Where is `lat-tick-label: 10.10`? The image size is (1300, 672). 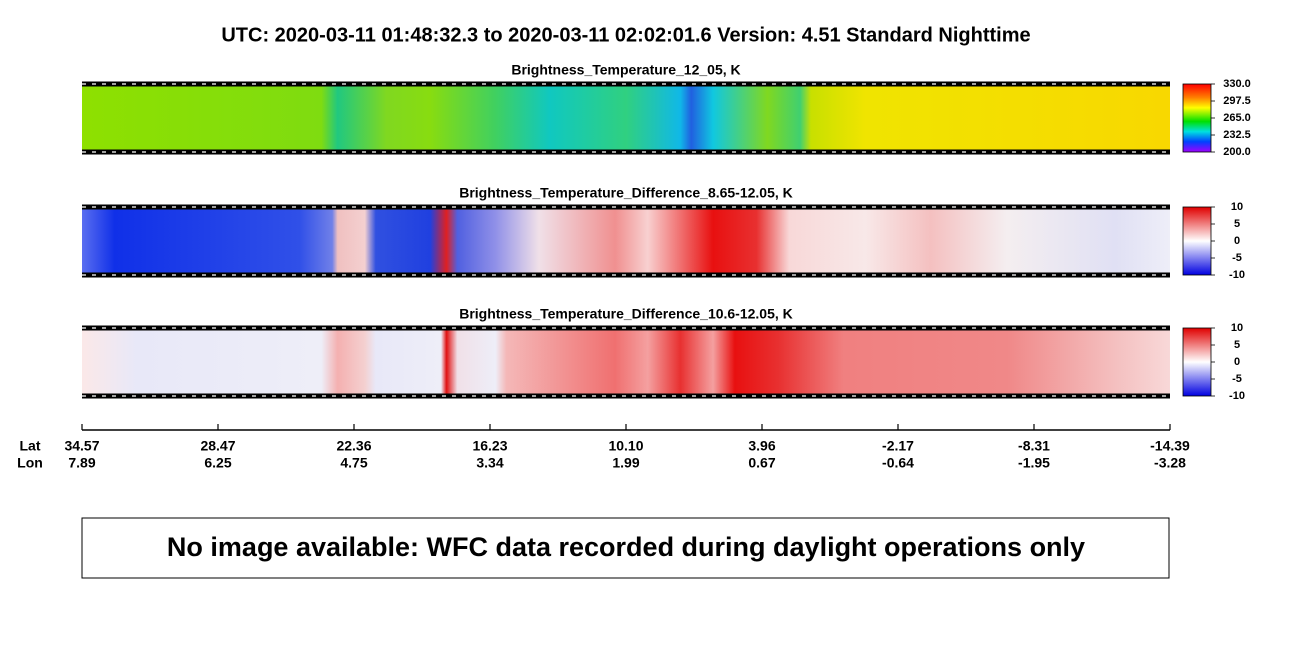 lat-tick-label: 10.10 is located at coordinates (625, 446).